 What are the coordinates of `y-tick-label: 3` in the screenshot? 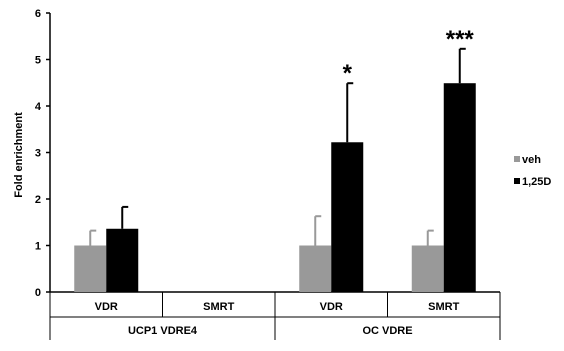 It's located at (38, 154).